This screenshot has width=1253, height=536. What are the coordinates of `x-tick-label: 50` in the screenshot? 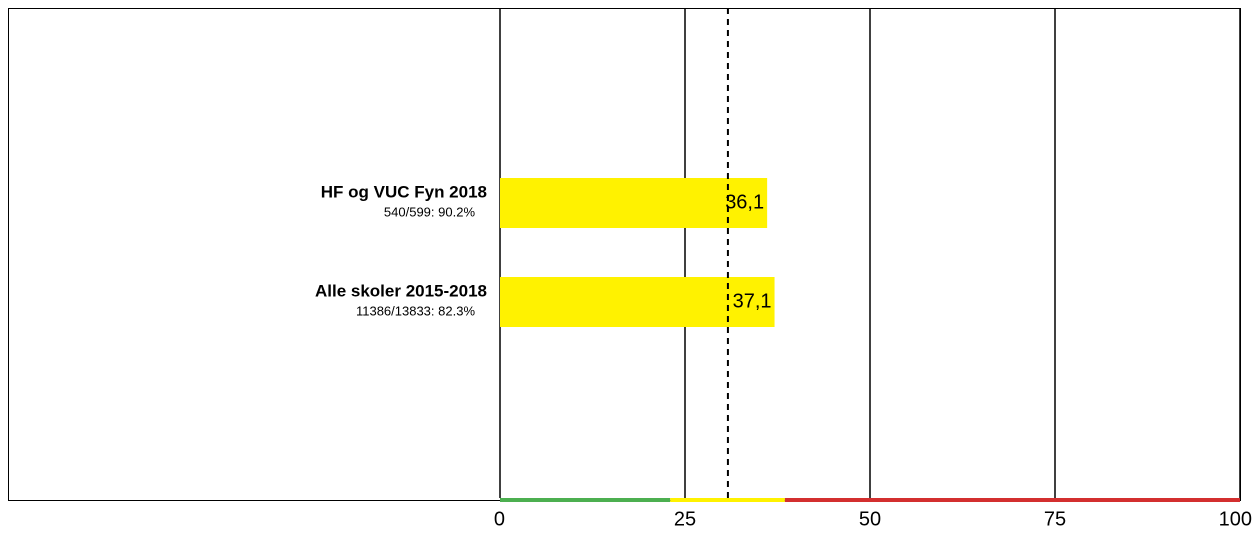 It's located at (870, 519).